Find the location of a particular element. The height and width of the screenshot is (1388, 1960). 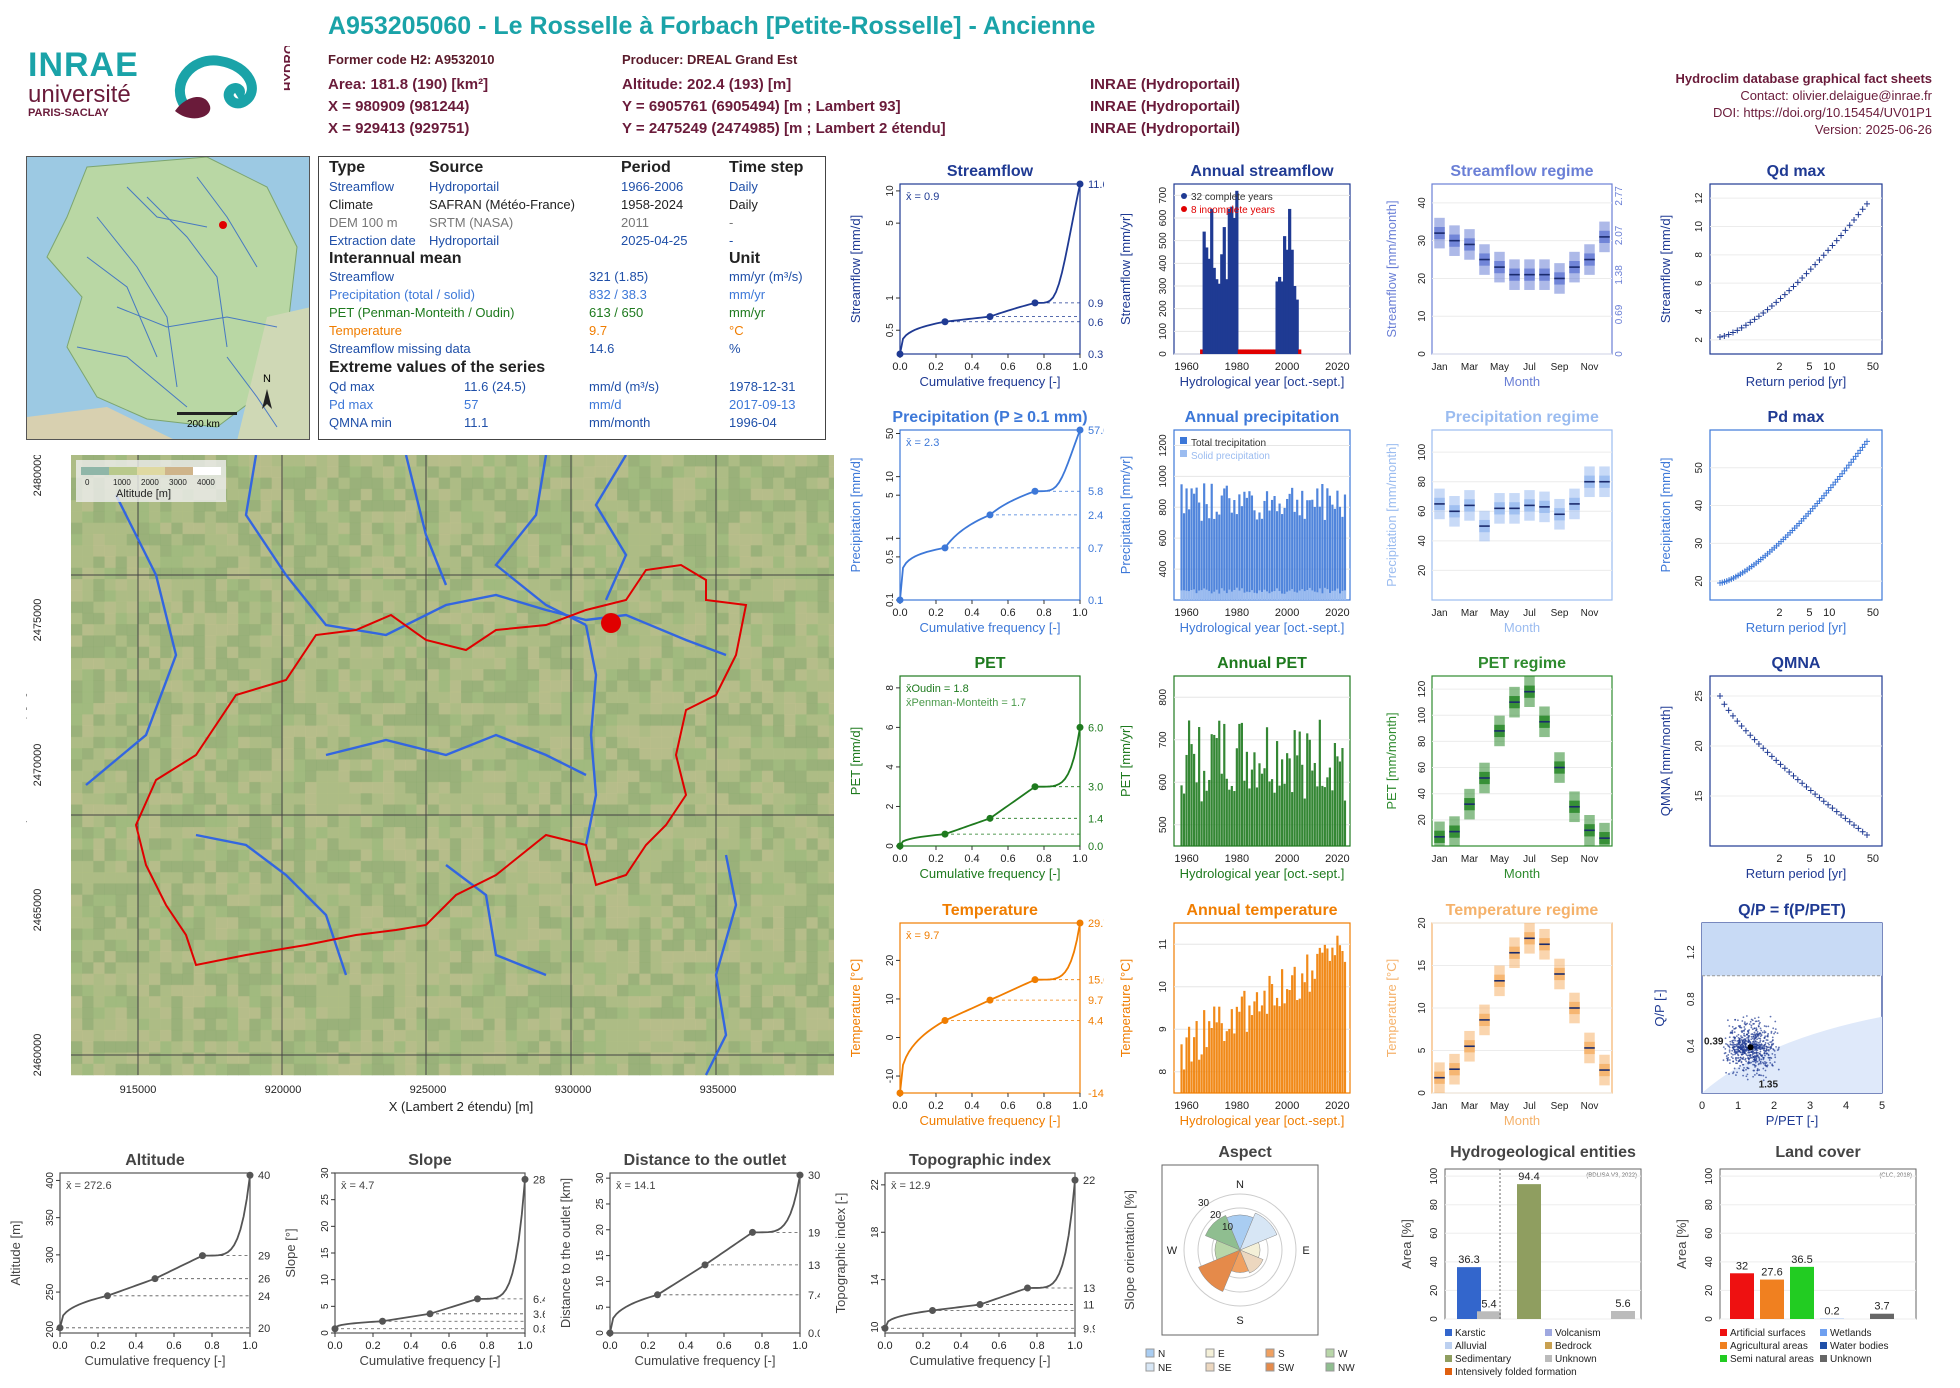

y-tick: 5 is located at coordinates (890, 223).